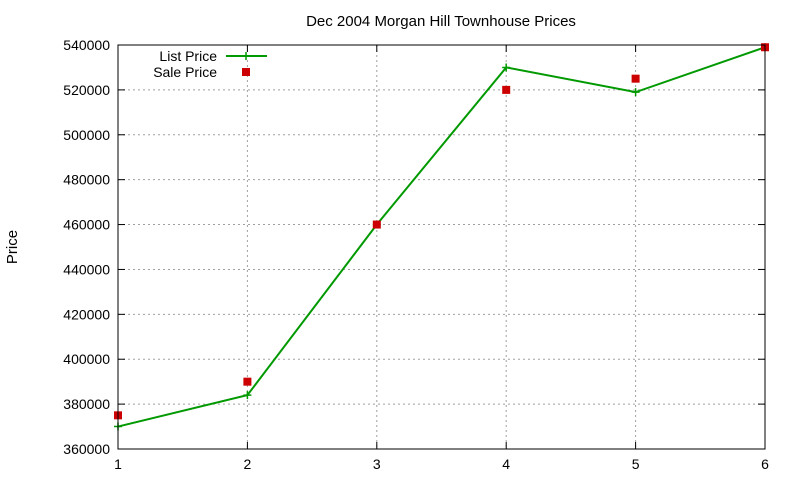 The width and height of the screenshot is (800, 480). What do you see at coordinates (86, 449) in the screenshot?
I see `y-tick-label: 360000` at bounding box center [86, 449].